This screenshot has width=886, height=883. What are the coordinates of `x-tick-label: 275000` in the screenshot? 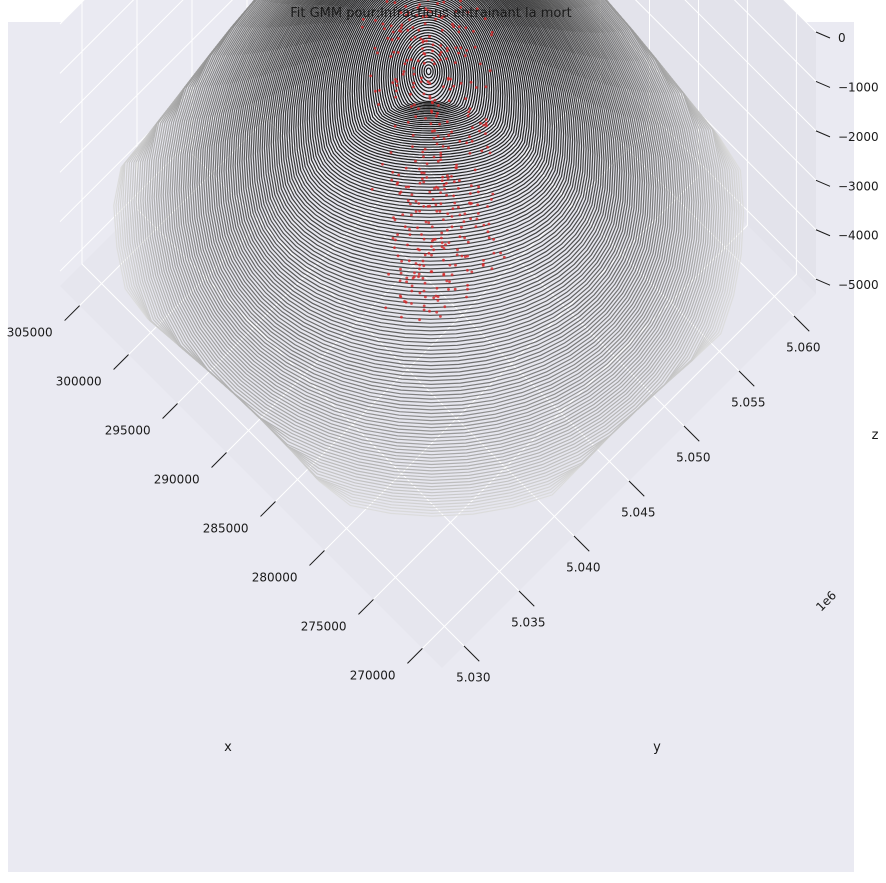 It's located at (324, 626).